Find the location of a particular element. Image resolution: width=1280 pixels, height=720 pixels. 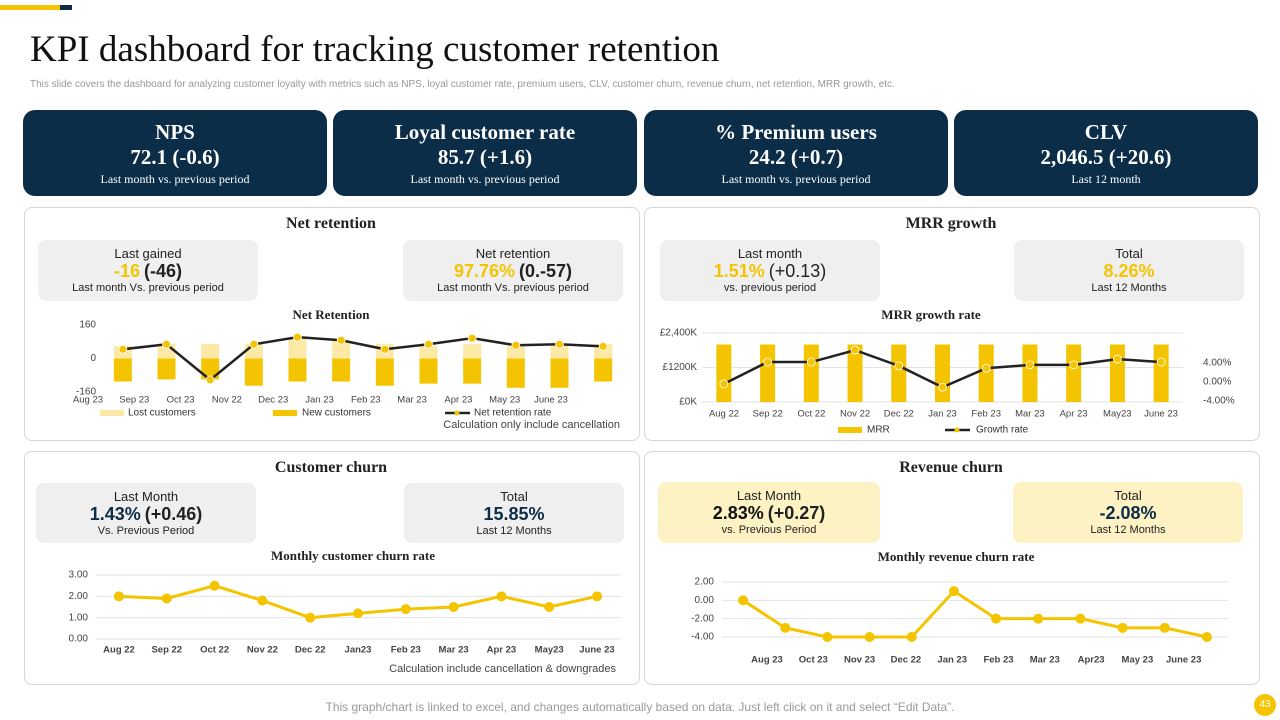

stat-box: Total -2.08% Last 12 Months is located at coordinates (1128, 512).